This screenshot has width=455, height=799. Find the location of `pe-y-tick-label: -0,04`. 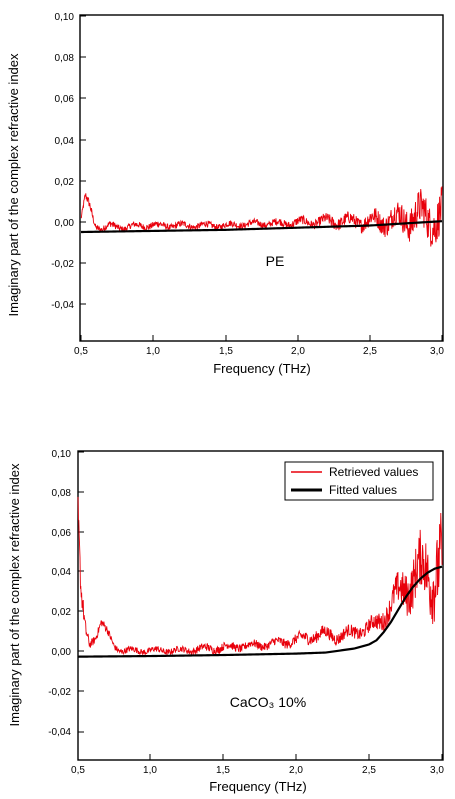

pe-y-tick-label: -0,04 is located at coordinates (62, 305).